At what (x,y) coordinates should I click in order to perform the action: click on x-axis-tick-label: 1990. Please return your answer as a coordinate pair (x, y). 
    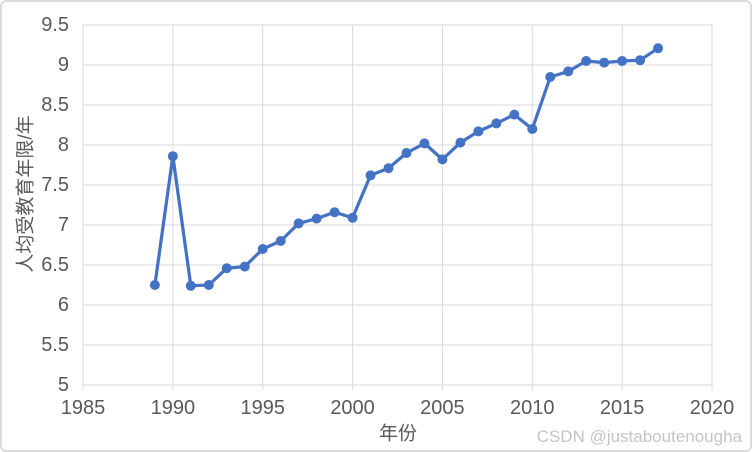
    Looking at the image, I should click on (173, 408).